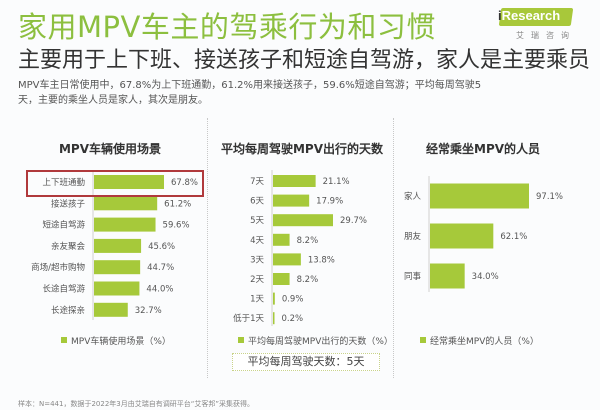 Image resolution: width=600 pixels, height=410 pixels. Describe the element at coordinates (121, 342) in the screenshot. I see `chart1-legend-label: MPV车辆使用场景（%）` at that location.